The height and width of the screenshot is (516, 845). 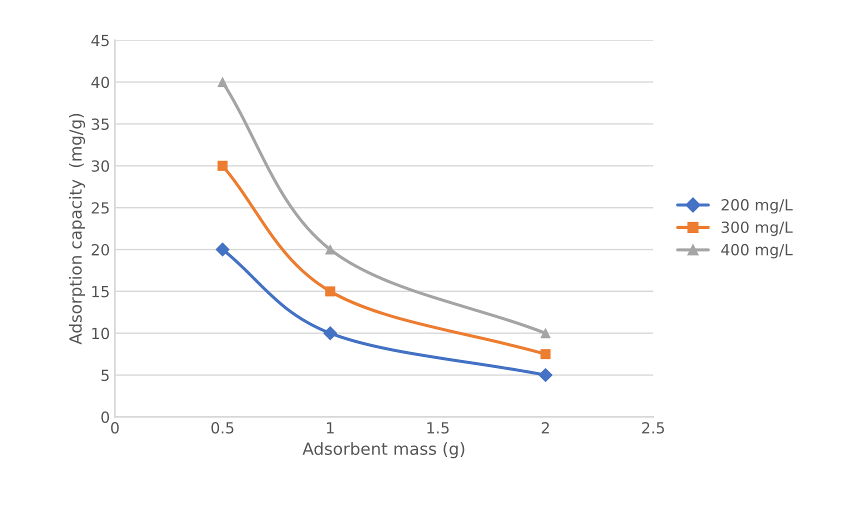 I want to click on x-axis-title: Adsorbent mass (g), so click(x=383, y=450).